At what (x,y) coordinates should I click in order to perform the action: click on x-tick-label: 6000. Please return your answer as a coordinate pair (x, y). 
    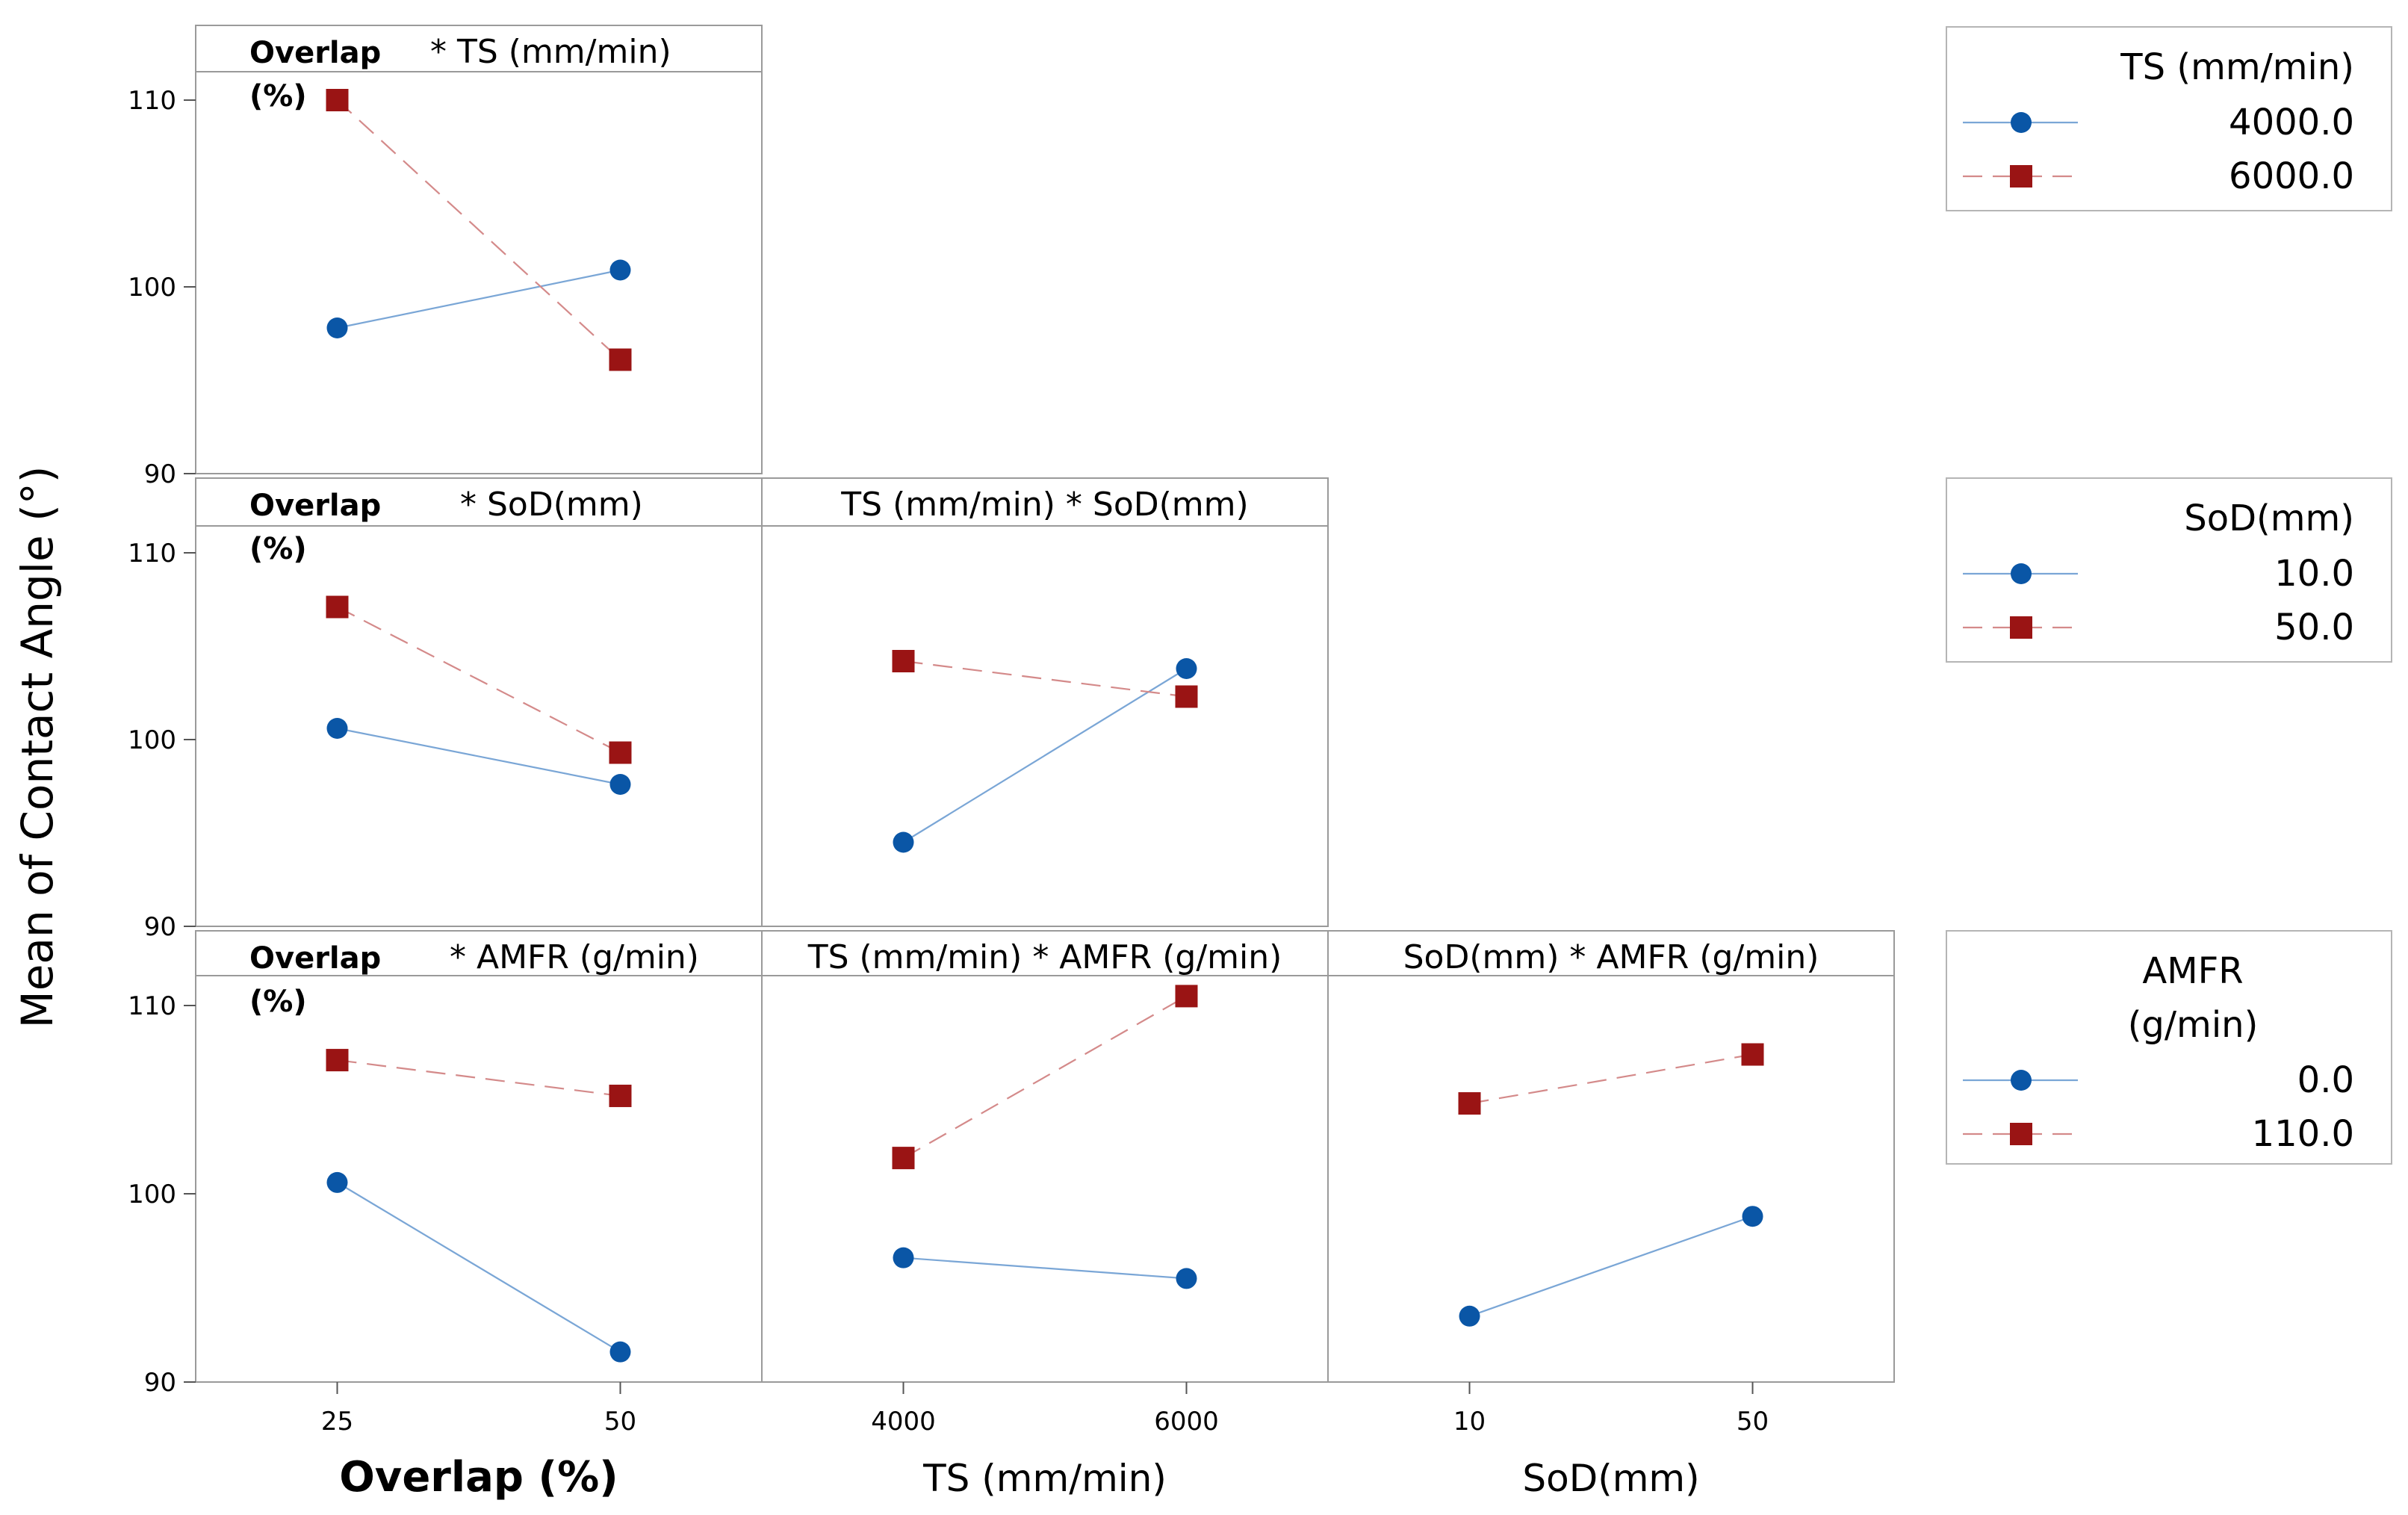
    Looking at the image, I should click on (1186, 1422).